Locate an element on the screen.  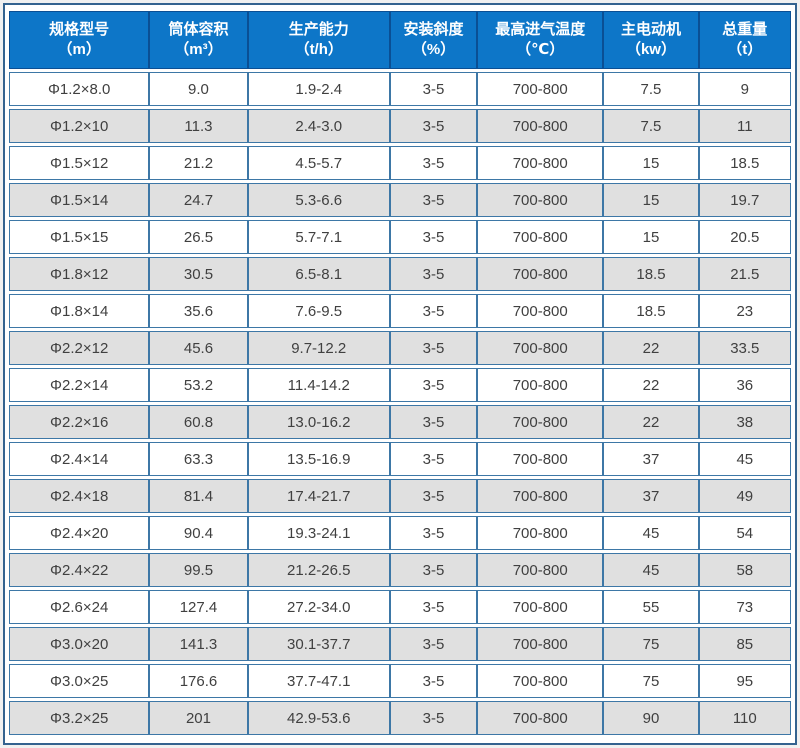
table-header: 规格型号 （m） 筒体容积 （m³） 生产能力 （t/h） 安装斜度 （%） is located at coordinates (400, 40).